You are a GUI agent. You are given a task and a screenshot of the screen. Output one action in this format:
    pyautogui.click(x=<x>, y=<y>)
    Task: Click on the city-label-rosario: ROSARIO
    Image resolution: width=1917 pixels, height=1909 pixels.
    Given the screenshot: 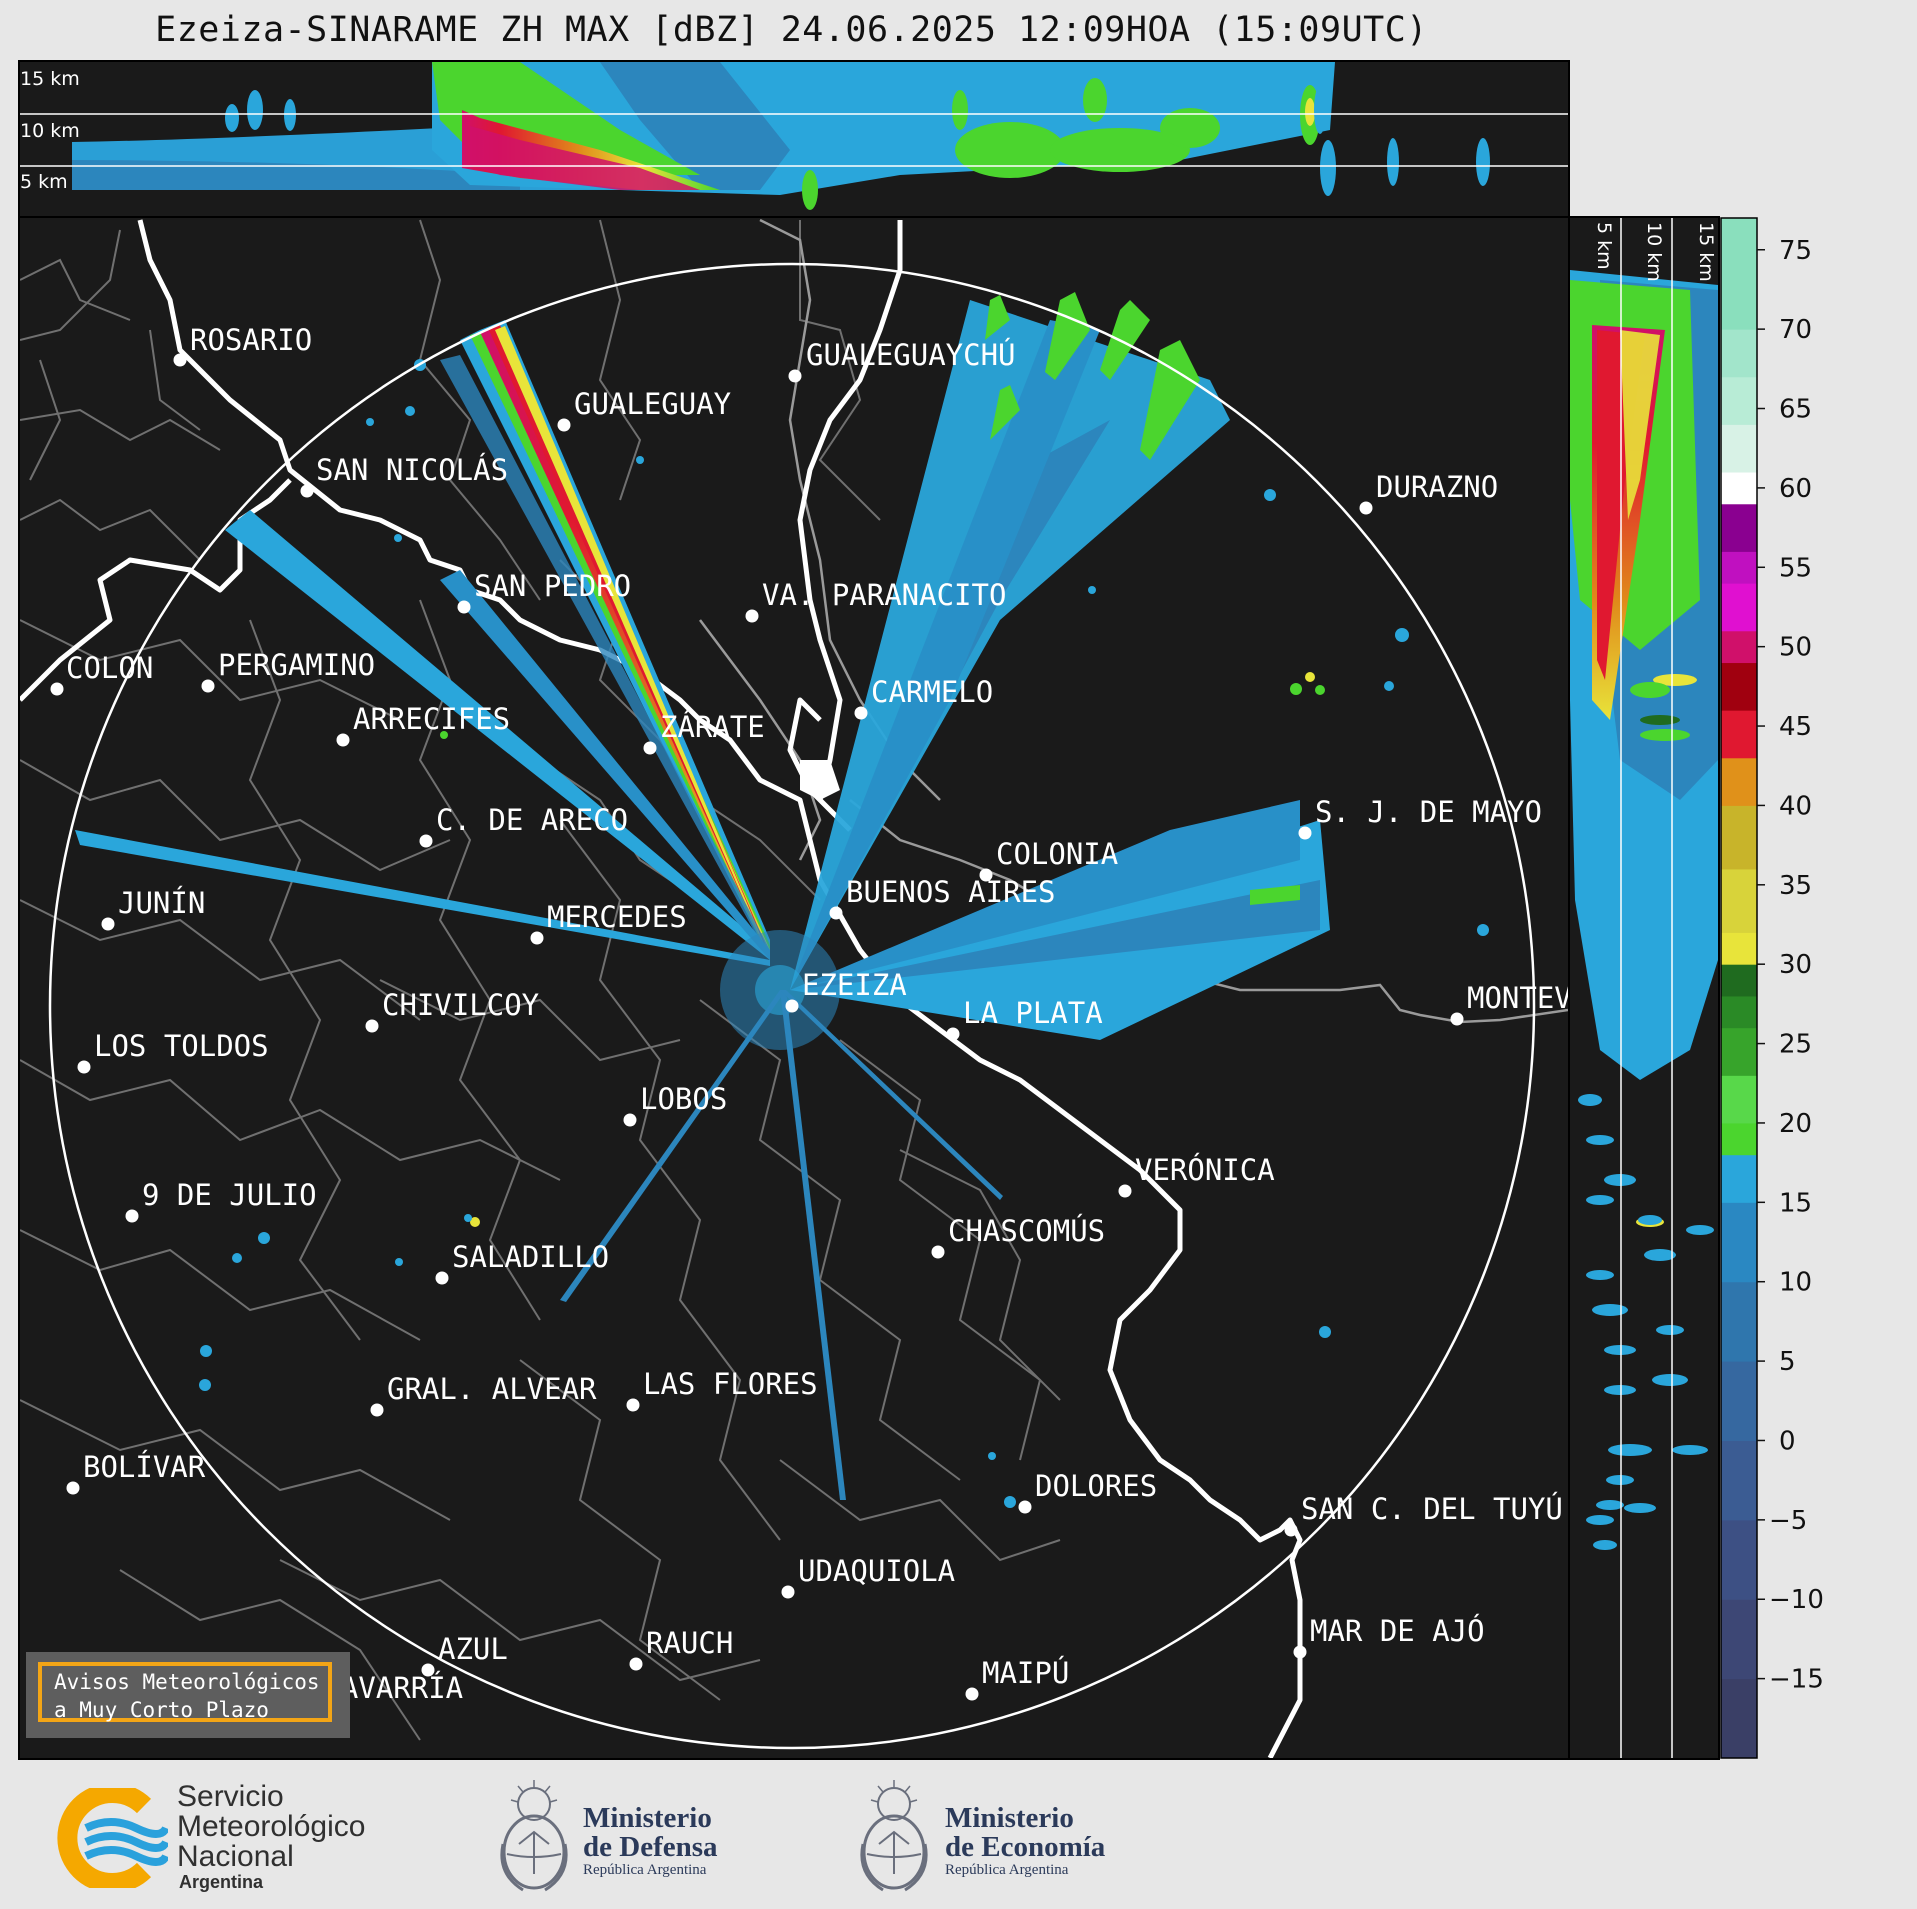 What is the action you would take?
    pyautogui.click(x=251, y=340)
    